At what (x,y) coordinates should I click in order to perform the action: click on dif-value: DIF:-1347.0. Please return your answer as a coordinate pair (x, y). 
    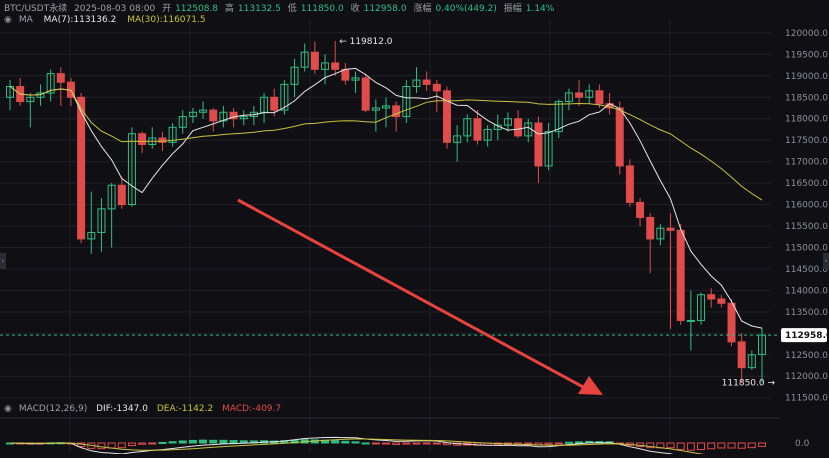
    Looking at the image, I should click on (122, 409).